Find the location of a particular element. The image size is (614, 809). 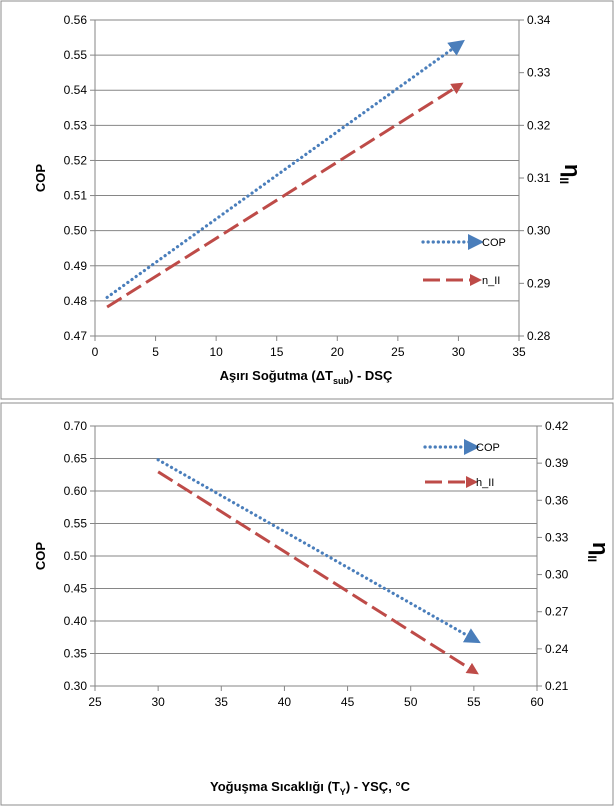

chart-2-xlabel: Yoğuşma Sıcaklığı (TY) - YSÇ, °C is located at coordinates (310, 788).